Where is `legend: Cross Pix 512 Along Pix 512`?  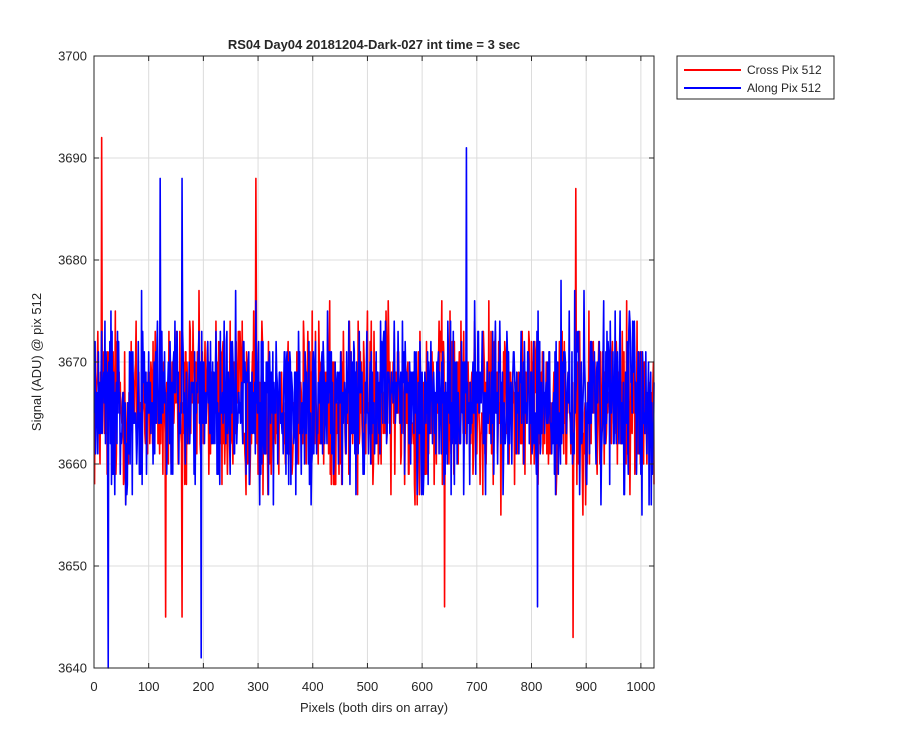
legend: Cross Pix 512 Along Pix 512 is located at coordinates (755, 77).